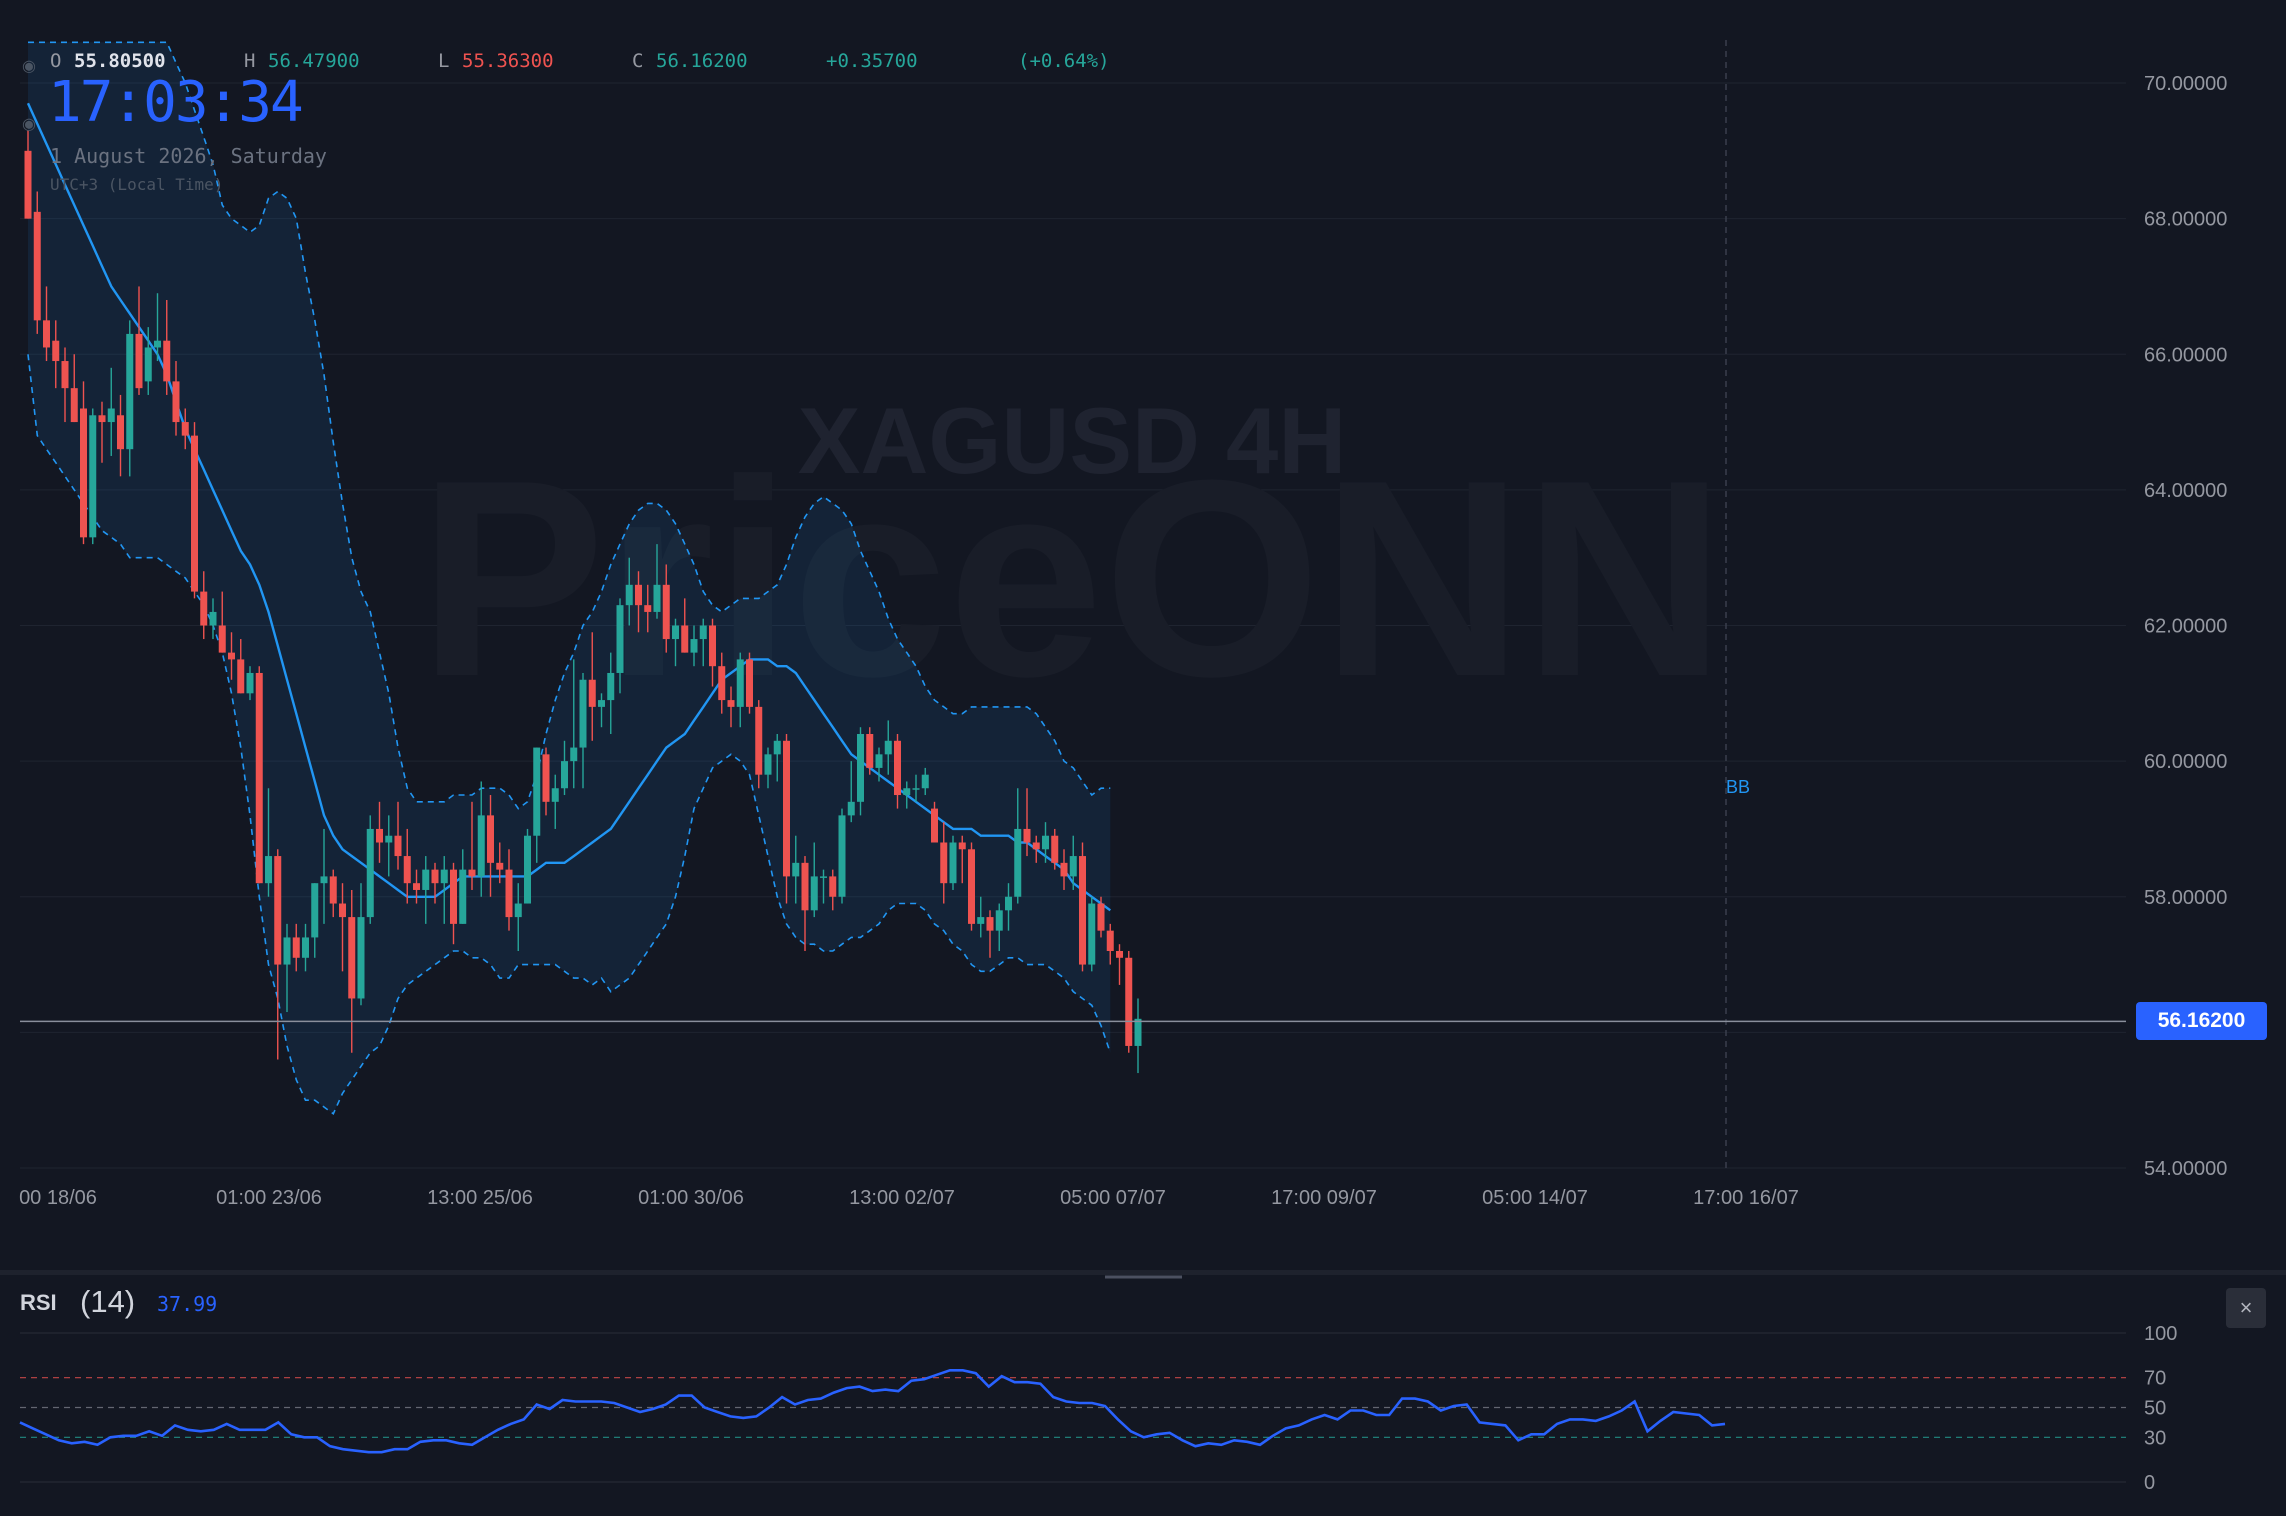 The height and width of the screenshot is (1516, 2286). I want to click on rsi-tick-label: 100, so click(2160, 1334).